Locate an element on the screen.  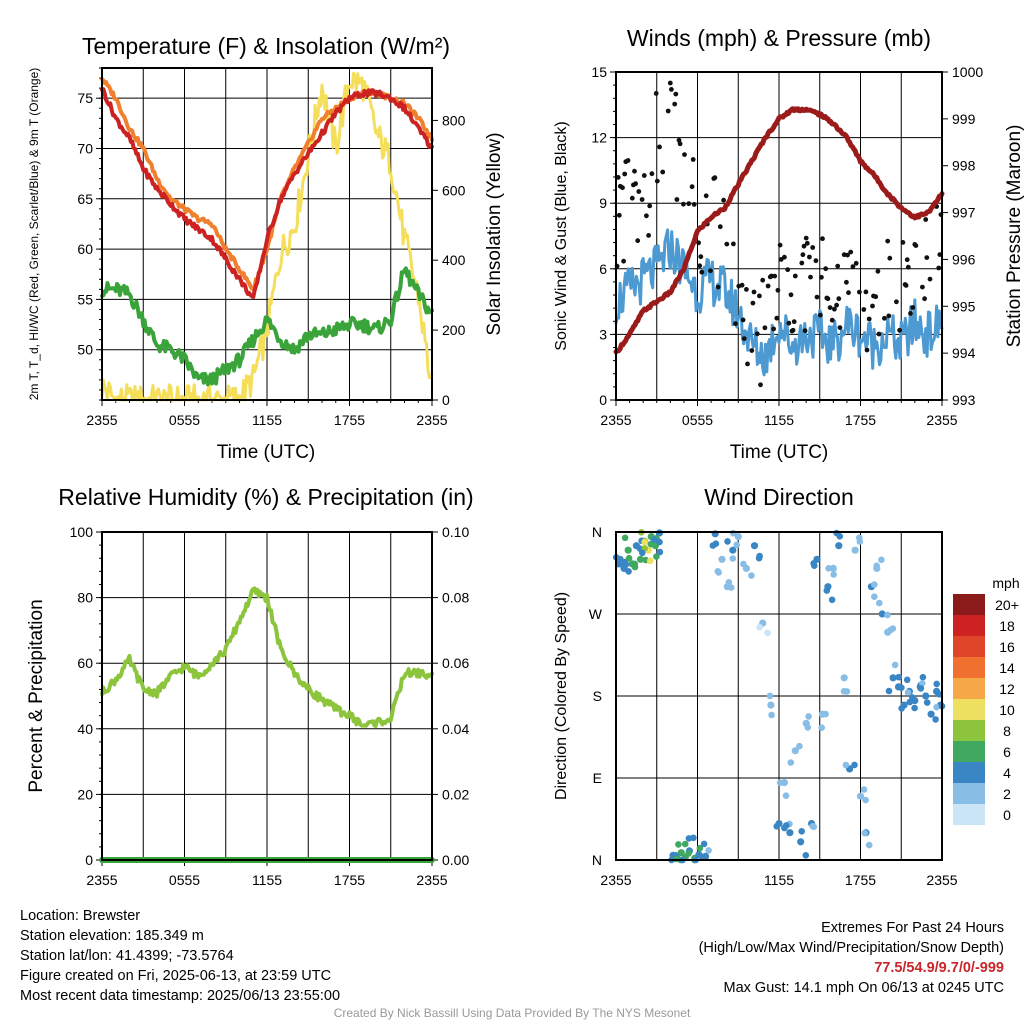
dir-ytick-label: S is located at coordinates (597, 696).